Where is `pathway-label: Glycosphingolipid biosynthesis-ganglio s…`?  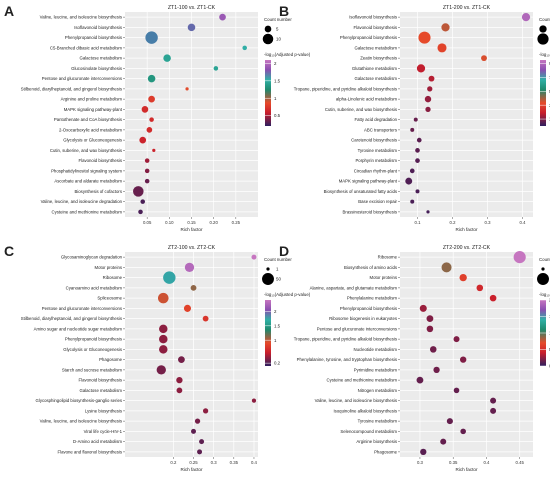 pathway-label: Glycosphingolipid biosynthesis-ganglio s… is located at coordinates (79, 400).